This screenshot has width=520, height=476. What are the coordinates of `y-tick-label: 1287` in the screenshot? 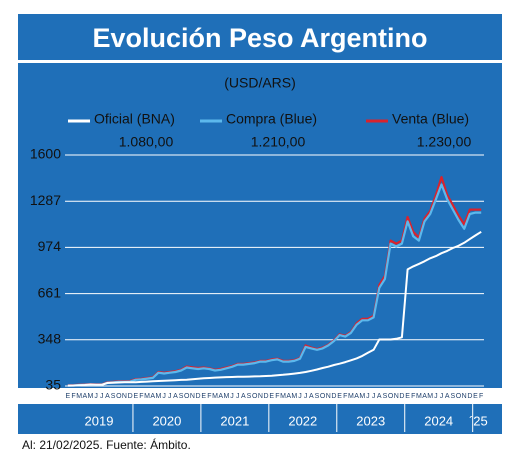 It's located at (45, 200).